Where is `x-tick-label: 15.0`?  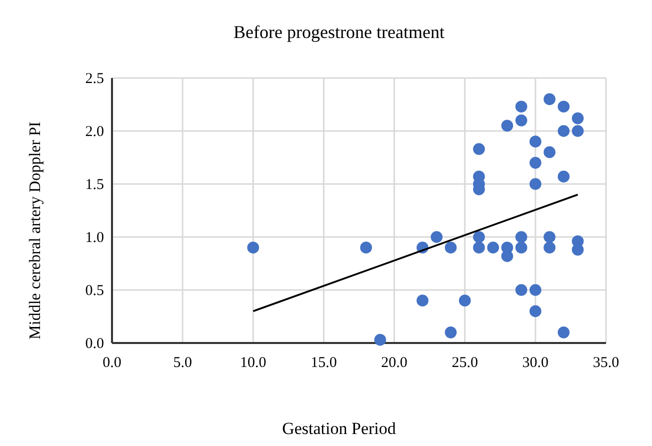 x-tick-label: 15.0 is located at coordinates (323, 363).